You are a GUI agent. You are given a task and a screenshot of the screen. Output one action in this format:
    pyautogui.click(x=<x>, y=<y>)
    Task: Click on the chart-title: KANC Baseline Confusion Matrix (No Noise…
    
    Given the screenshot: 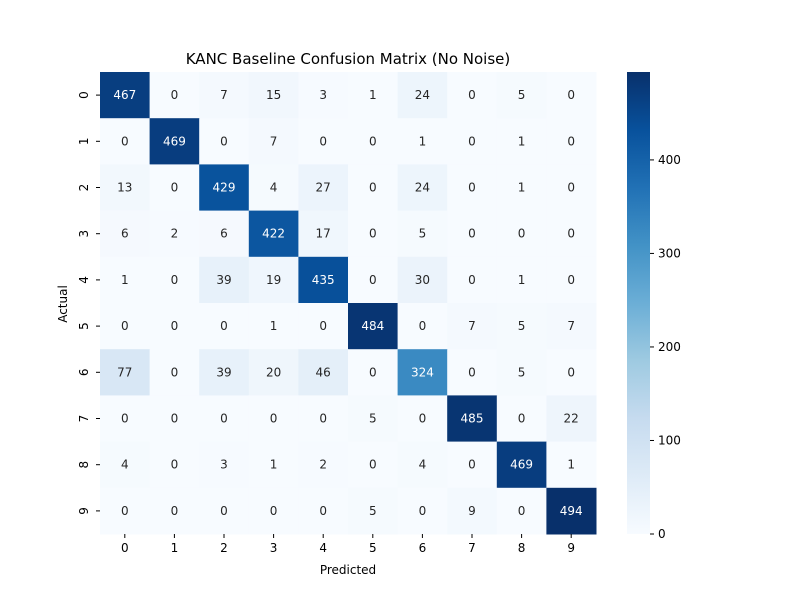 What is the action you would take?
    pyautogui.click(x=348, y=59)
    